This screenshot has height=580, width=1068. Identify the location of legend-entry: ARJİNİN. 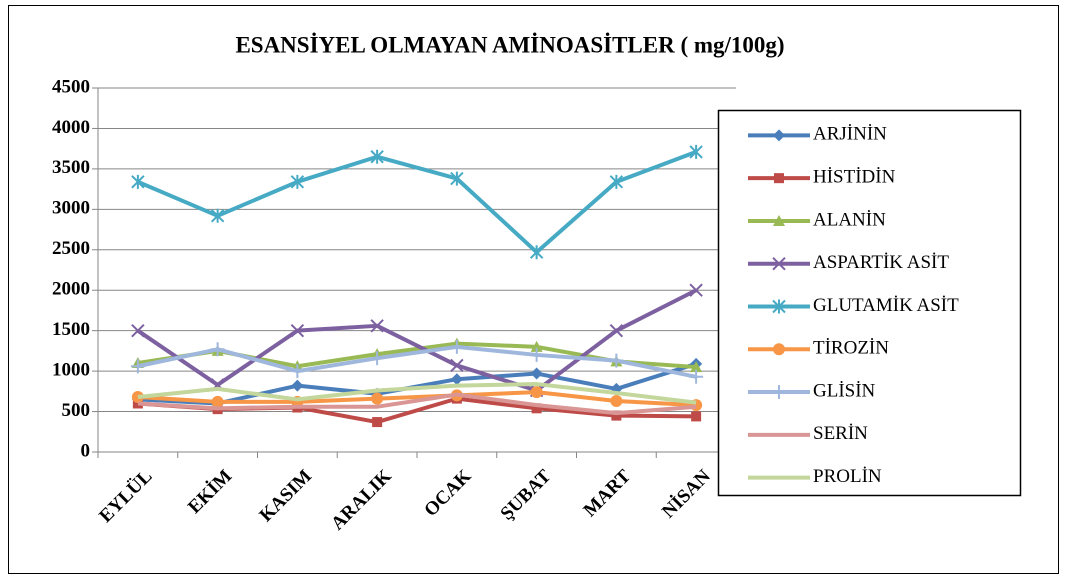
(817, 134).